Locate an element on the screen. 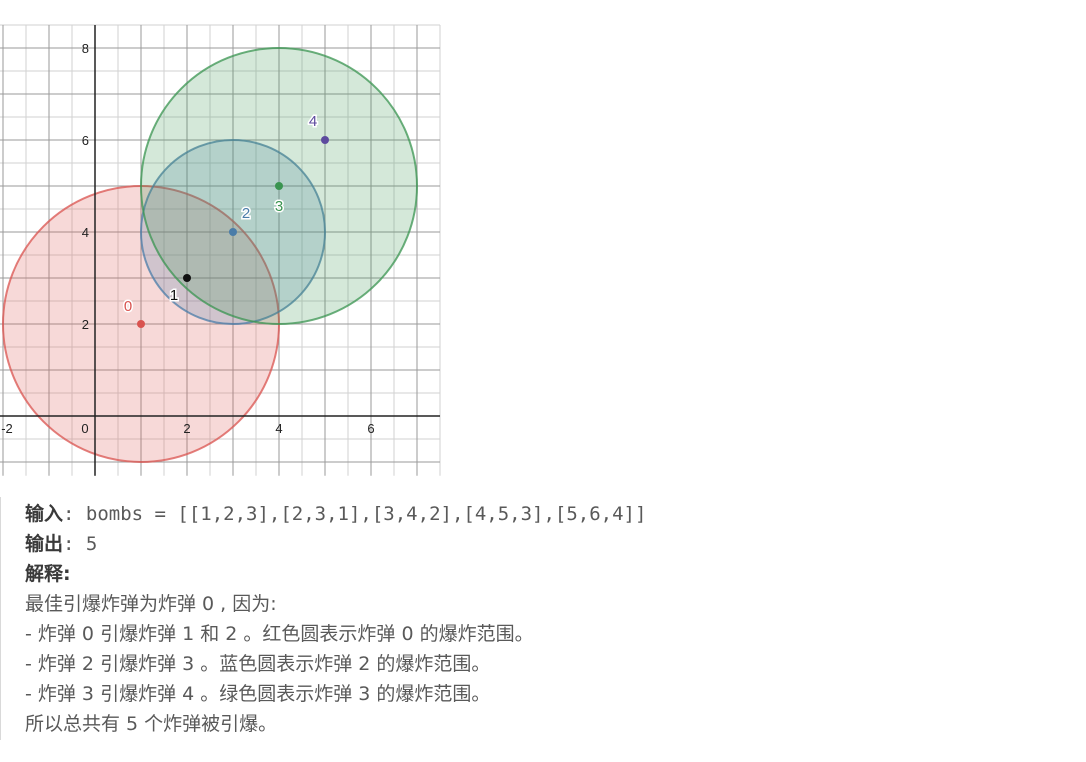  output-label: 输出 is located at coordinates (44, 544).